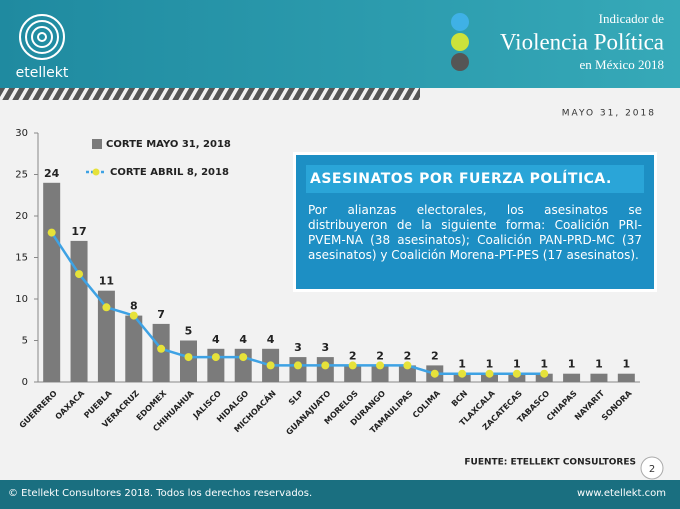 This screenshot has width=680, height=509. Describe the element at coordinates (21, 216) in the screenshot. I see `y-tick-label: 20` at that location.